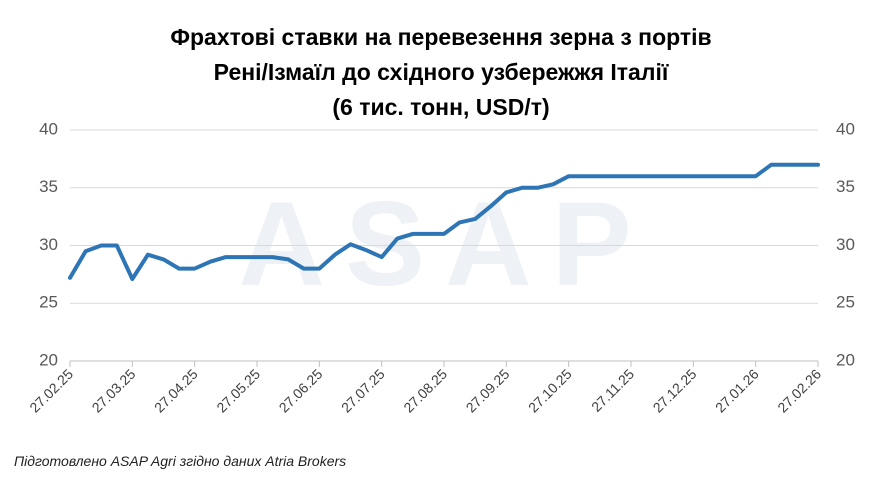 The height and width of the screenshot is (483, 882). What do you see at coordinates (48, 302) in the screenshot?
I see `y-tick-label: 25` at bounding box center [48, 302].